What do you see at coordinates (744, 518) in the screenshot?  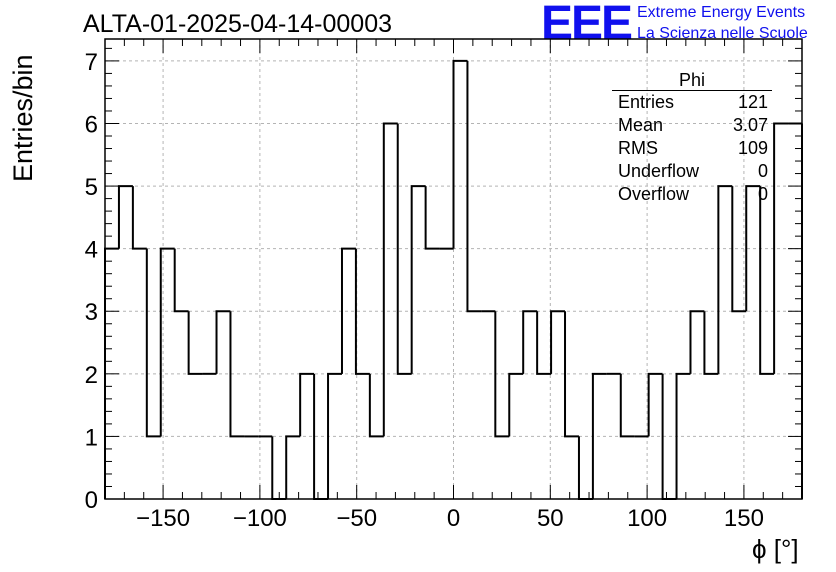 I see `x-tick-label: 150` at bounding box center [744, 518].